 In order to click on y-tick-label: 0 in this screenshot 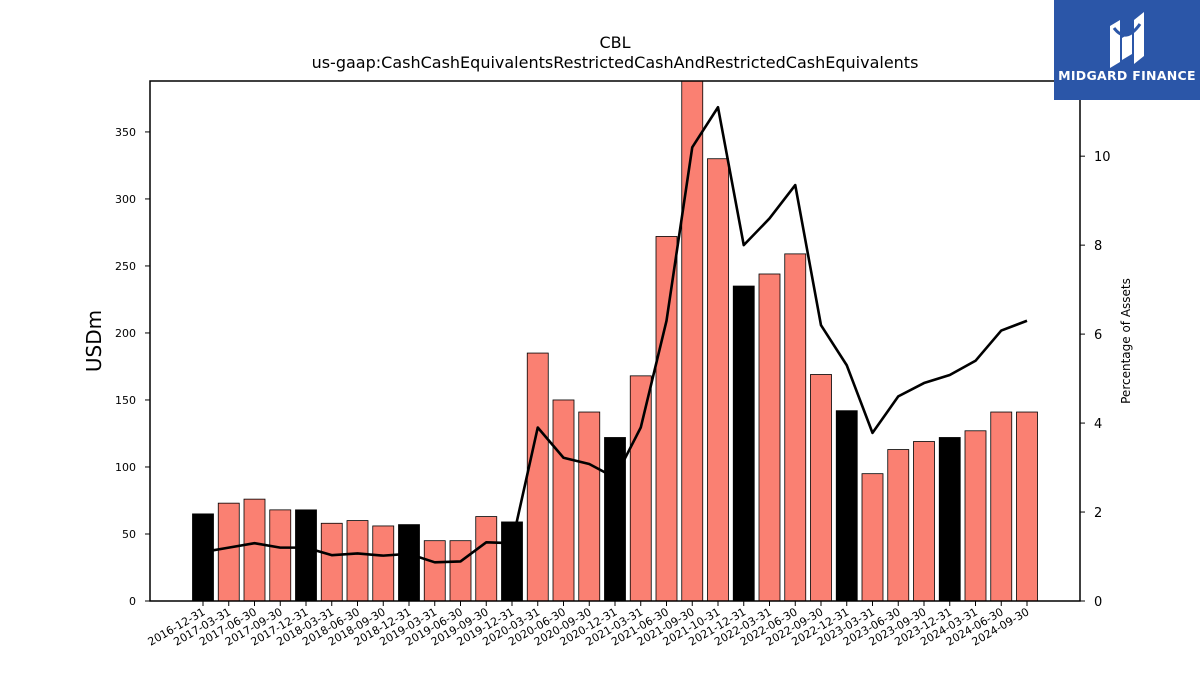, I will do `click(132, 601)`.